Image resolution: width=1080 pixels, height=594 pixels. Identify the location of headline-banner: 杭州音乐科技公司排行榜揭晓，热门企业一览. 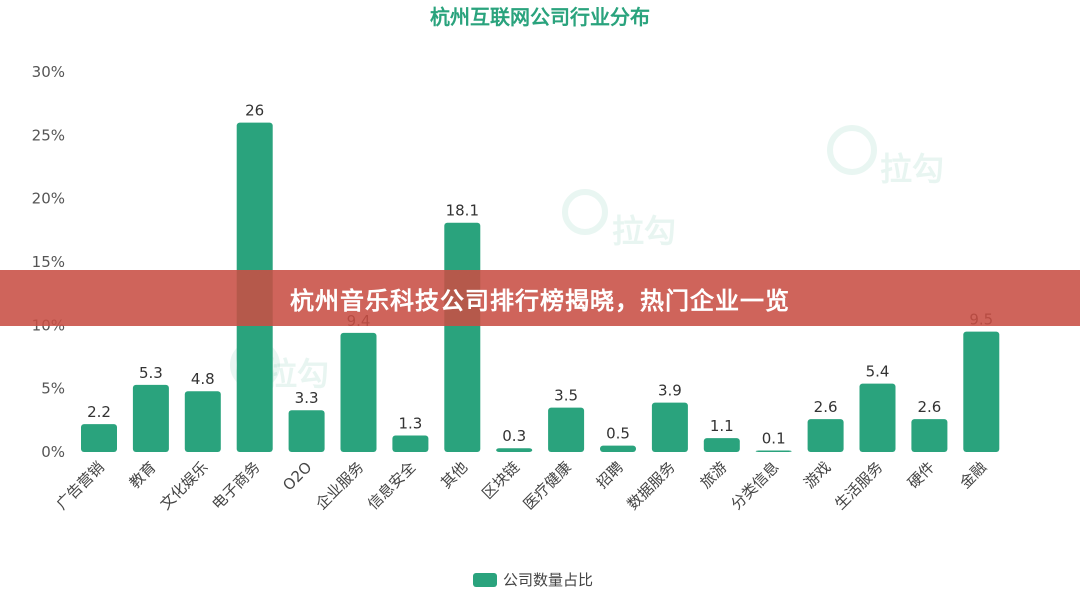
(540, 298).